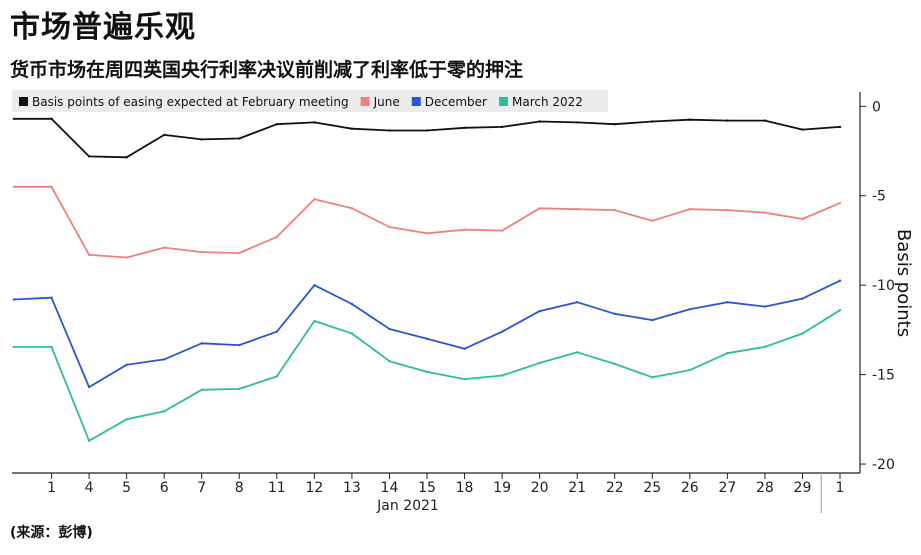  Describe the element at coordinates (652, 488) in the screenshot. I see `x-tick-label: 25` at that location.